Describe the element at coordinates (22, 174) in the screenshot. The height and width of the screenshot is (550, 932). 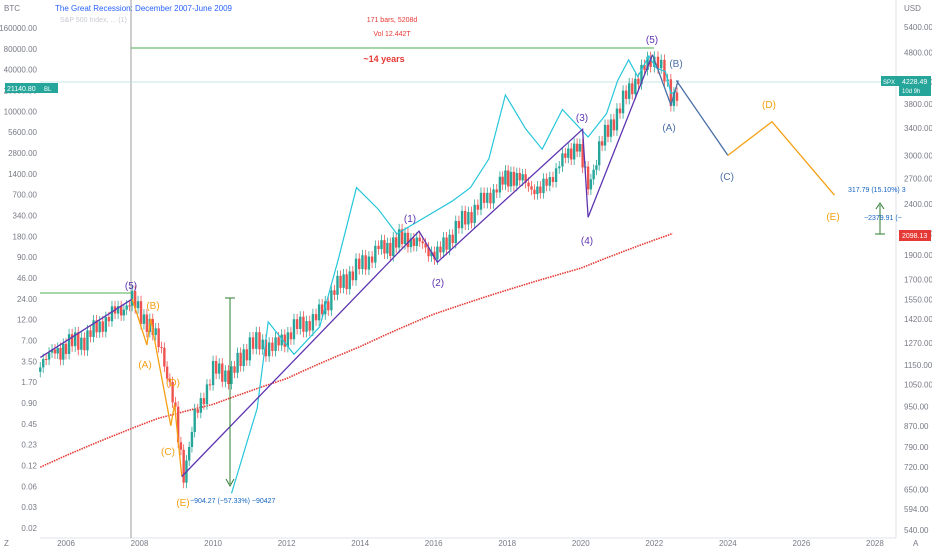
I see `left-axis-tick: 1400.00` at that location.